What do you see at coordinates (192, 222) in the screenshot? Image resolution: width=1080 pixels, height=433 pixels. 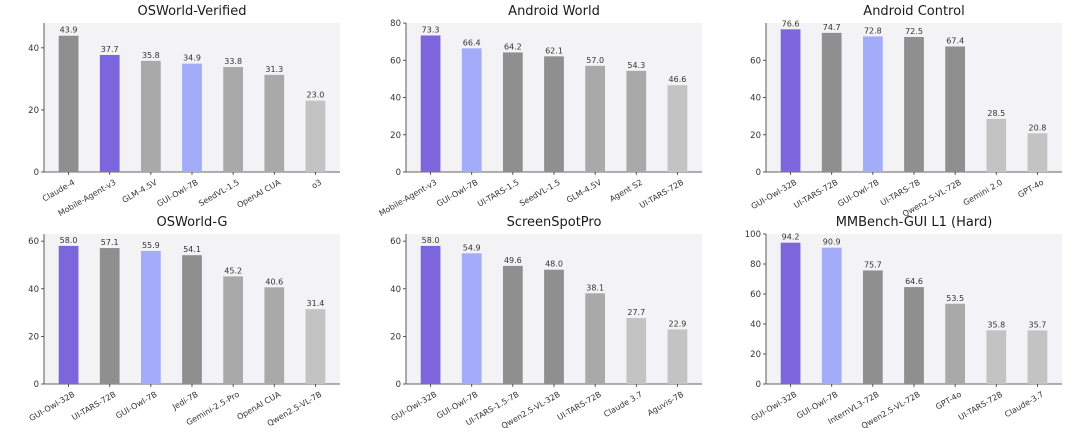 I see `chart-title: OSWorld-G` at bounding box center [192, 222].